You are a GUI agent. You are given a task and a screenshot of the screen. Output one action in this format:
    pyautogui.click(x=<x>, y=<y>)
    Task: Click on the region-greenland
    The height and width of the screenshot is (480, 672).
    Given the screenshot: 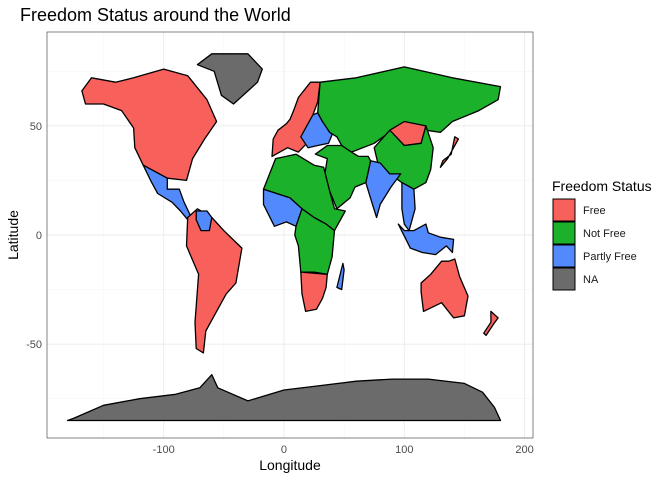 What is the action you would take?
    pyautogui.click(x=229, y=79)
    